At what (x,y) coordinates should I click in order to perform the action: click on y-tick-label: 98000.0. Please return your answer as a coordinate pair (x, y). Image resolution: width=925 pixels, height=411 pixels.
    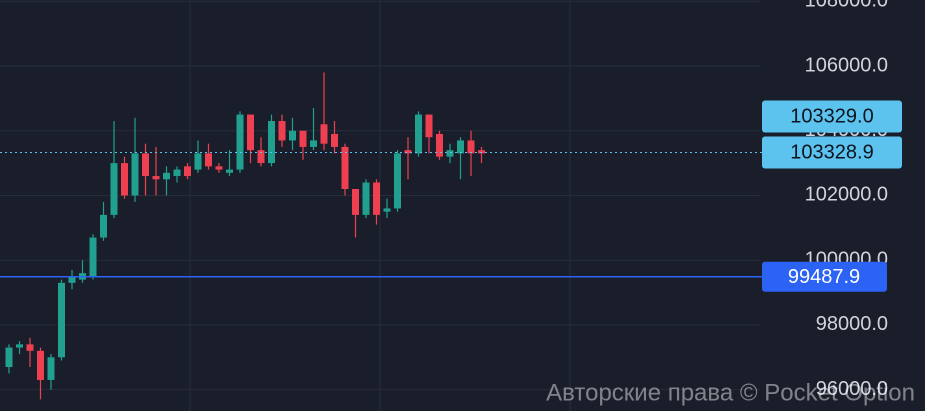
    Looking at the image, I should click on (852, 324).